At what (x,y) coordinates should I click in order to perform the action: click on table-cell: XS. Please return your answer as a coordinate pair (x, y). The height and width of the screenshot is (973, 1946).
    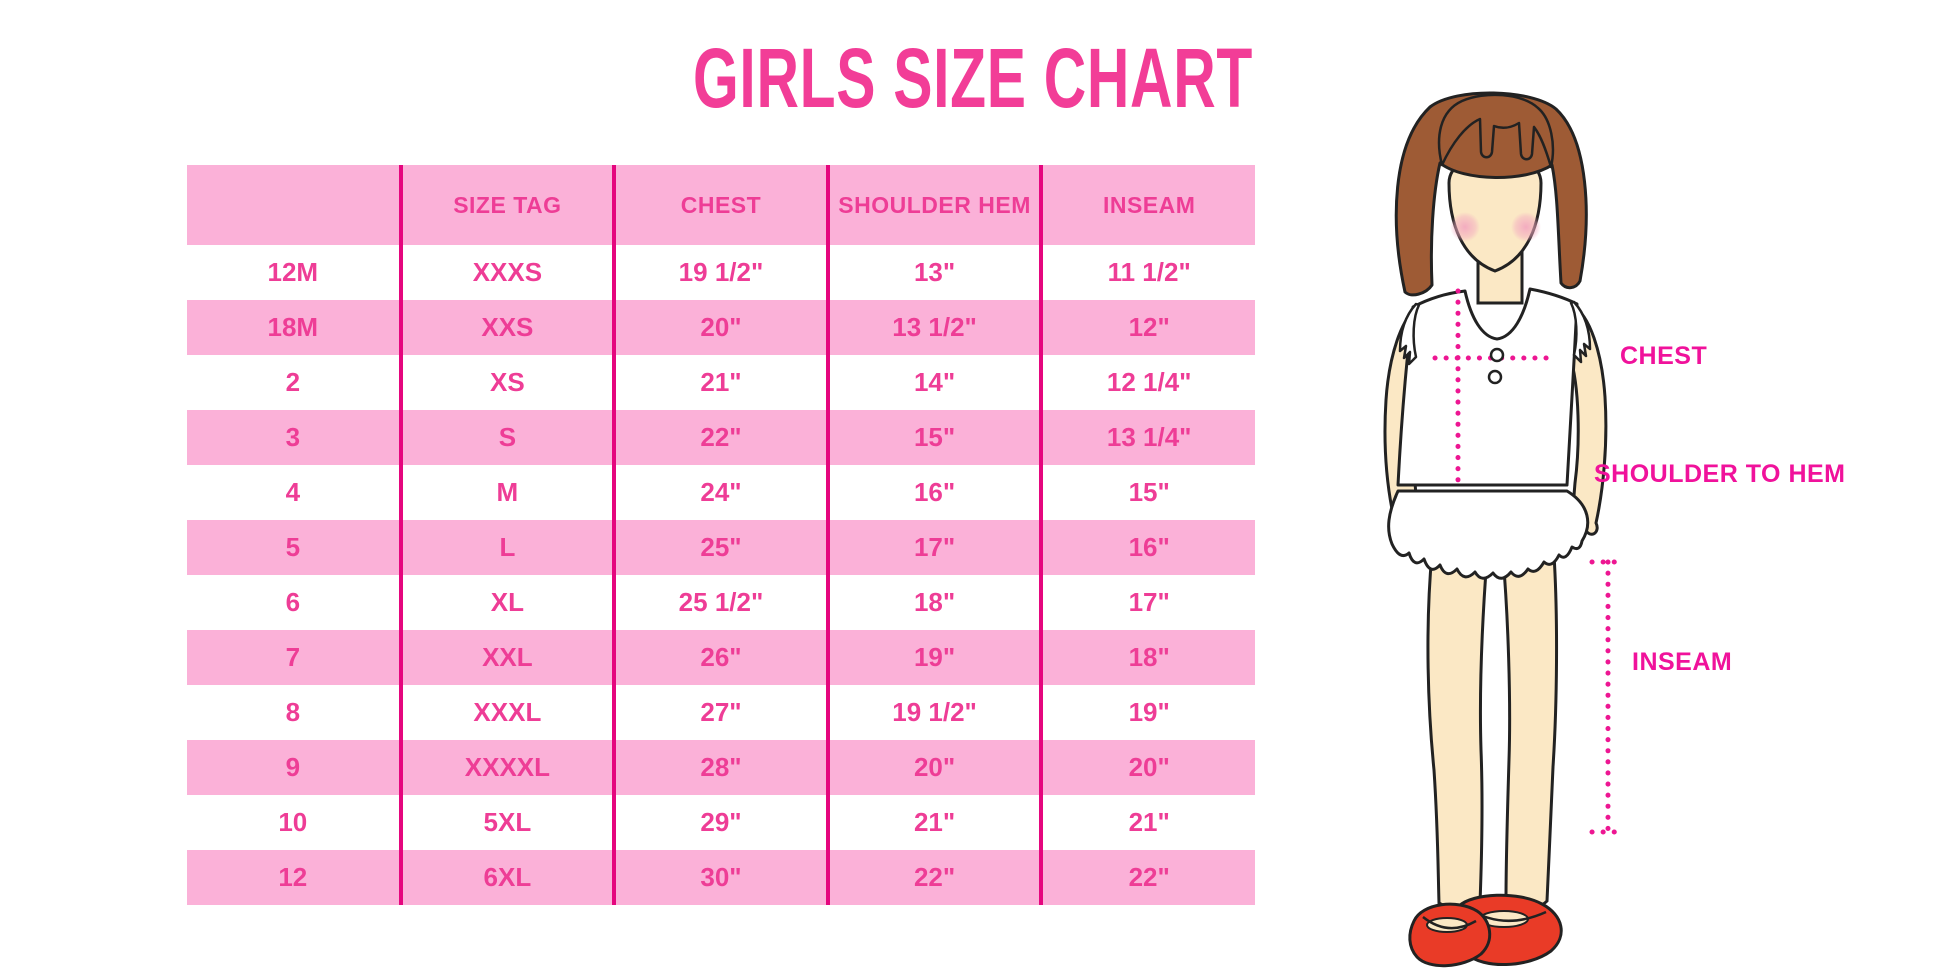
    Looking at the image, I should click on (506, 382).